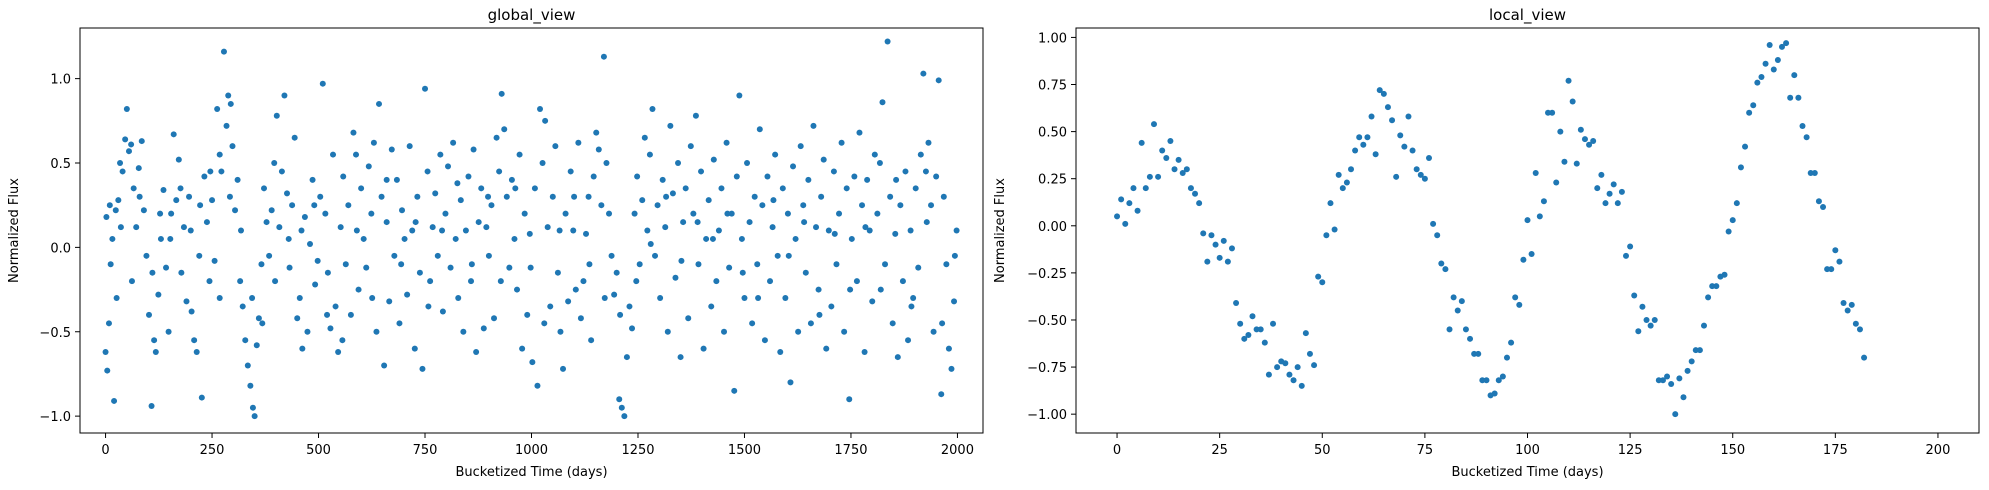 This screenshot has width=1989, height=490. I want to click on y-tick-label: −0.75, so click(1047, 368).